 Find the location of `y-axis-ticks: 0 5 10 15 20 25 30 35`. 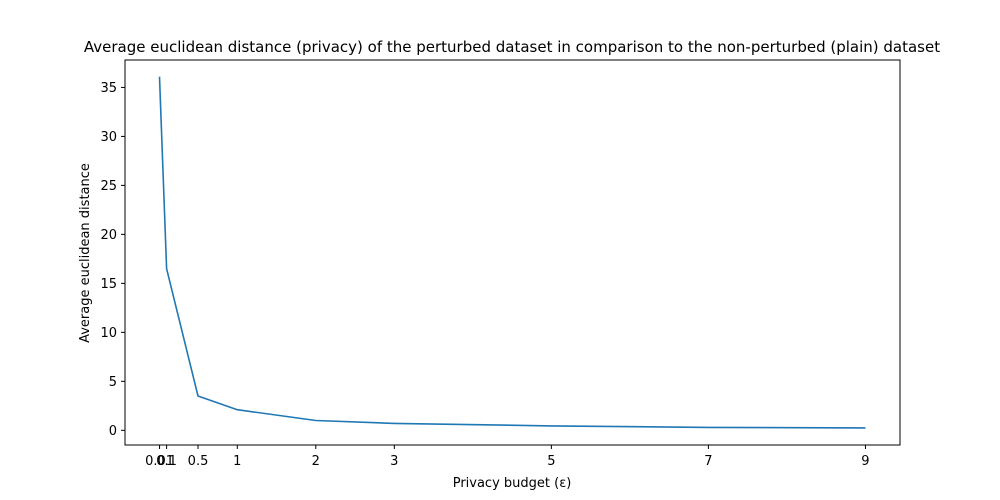

y-axis-ticks: 0 5 10 15 20 25 30 35 is located at coordinates (112, 260).